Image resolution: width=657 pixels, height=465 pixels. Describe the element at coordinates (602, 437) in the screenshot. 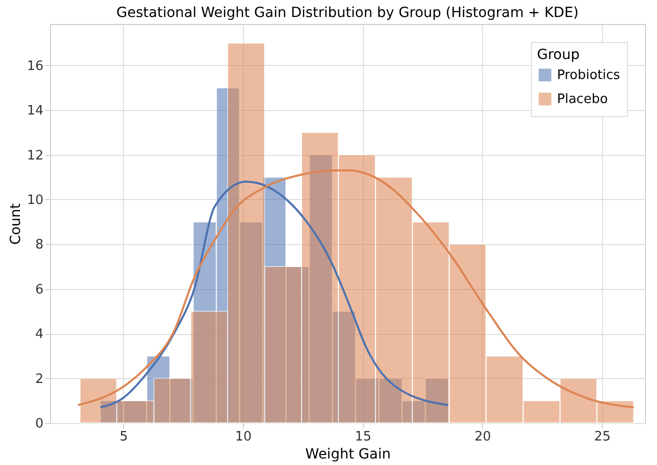

I see `x-tick-label: 25` at that location.